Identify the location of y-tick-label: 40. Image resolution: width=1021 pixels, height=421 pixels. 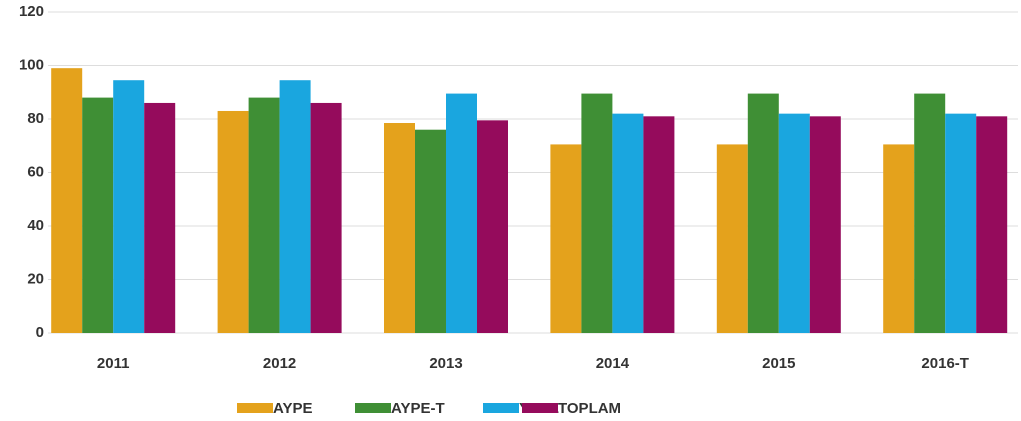
(35, 225).